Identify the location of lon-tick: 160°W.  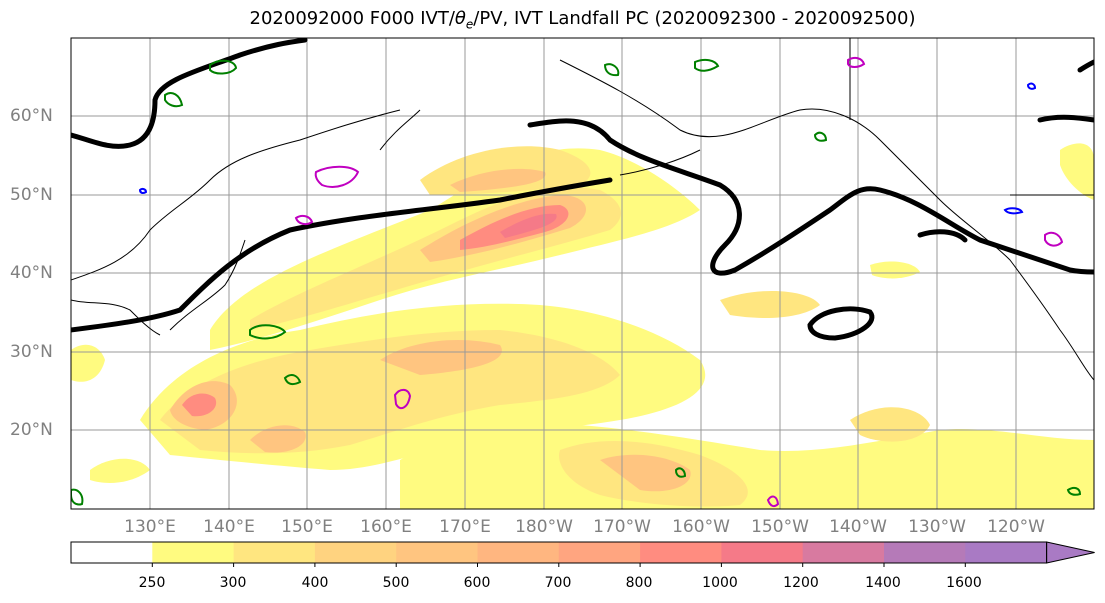
(701, 527).